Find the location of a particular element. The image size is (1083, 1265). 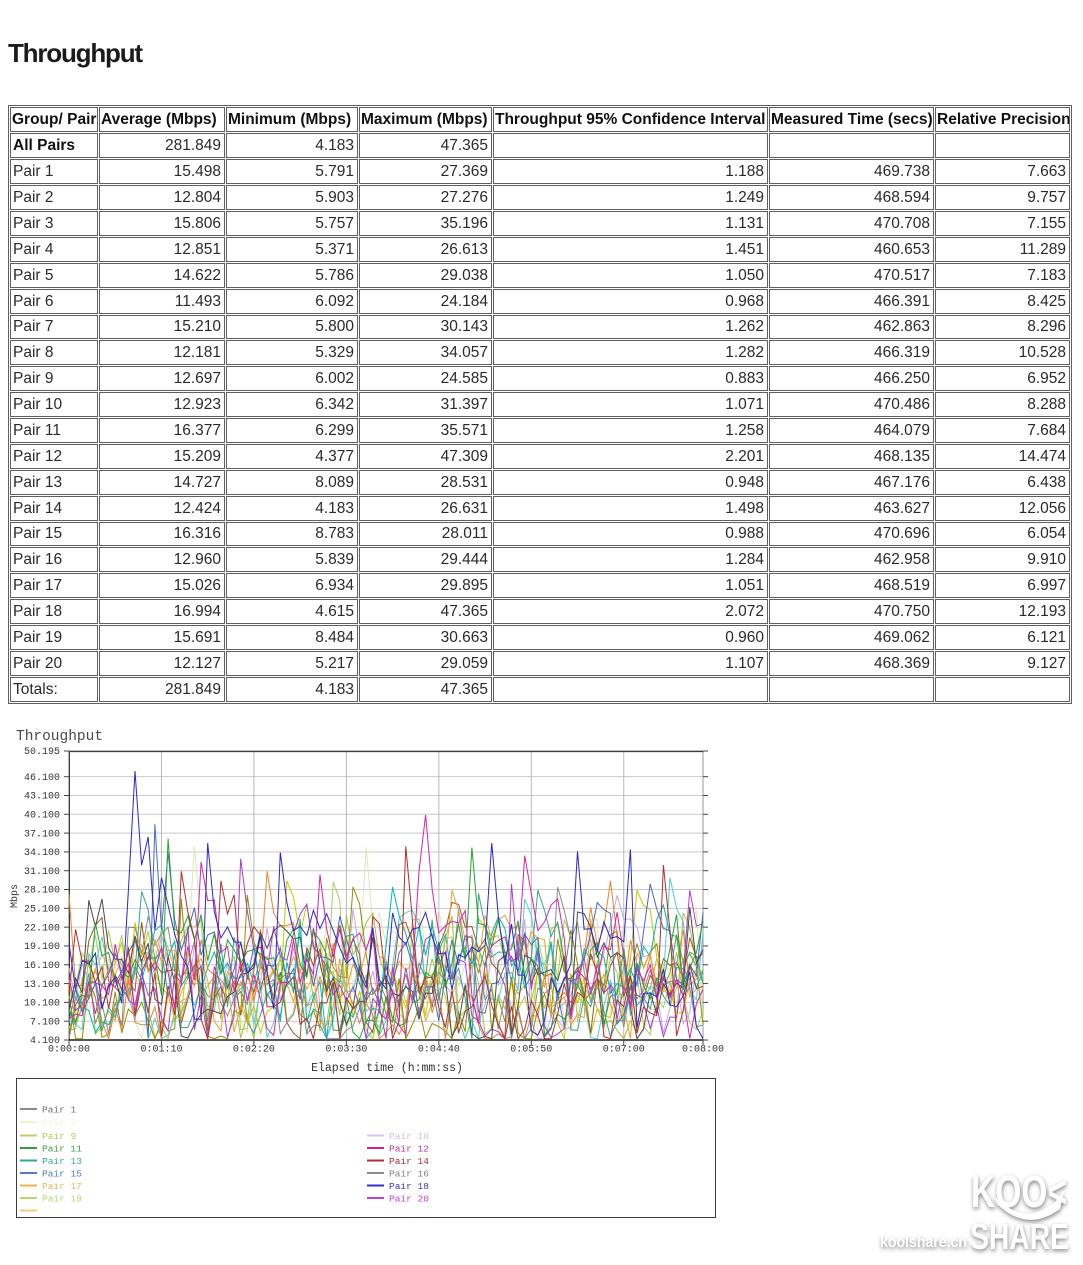

svg-text: Mbps is located at coordinates (15, 896).